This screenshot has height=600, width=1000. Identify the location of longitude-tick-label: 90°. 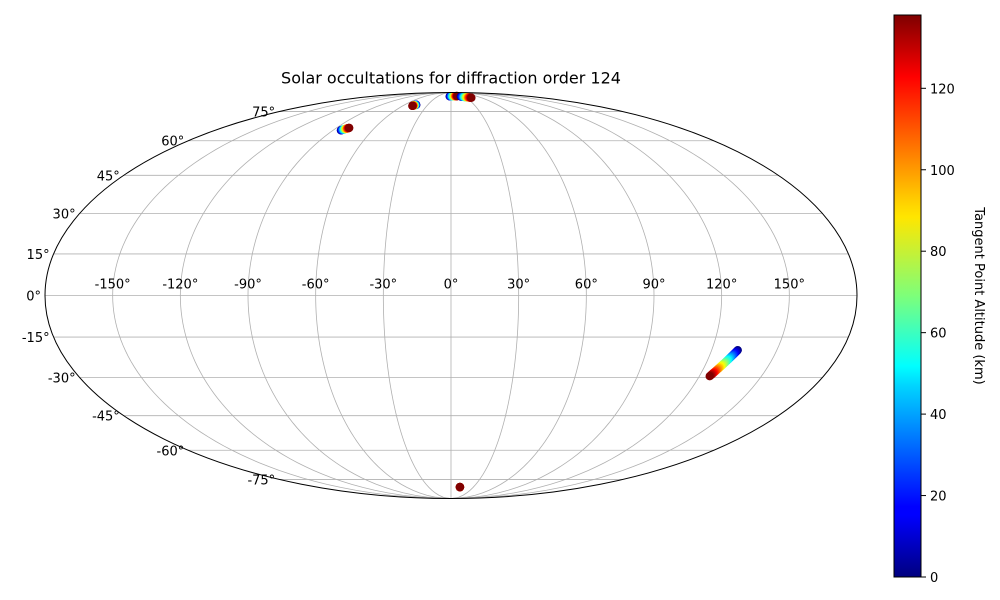
(653, 285).